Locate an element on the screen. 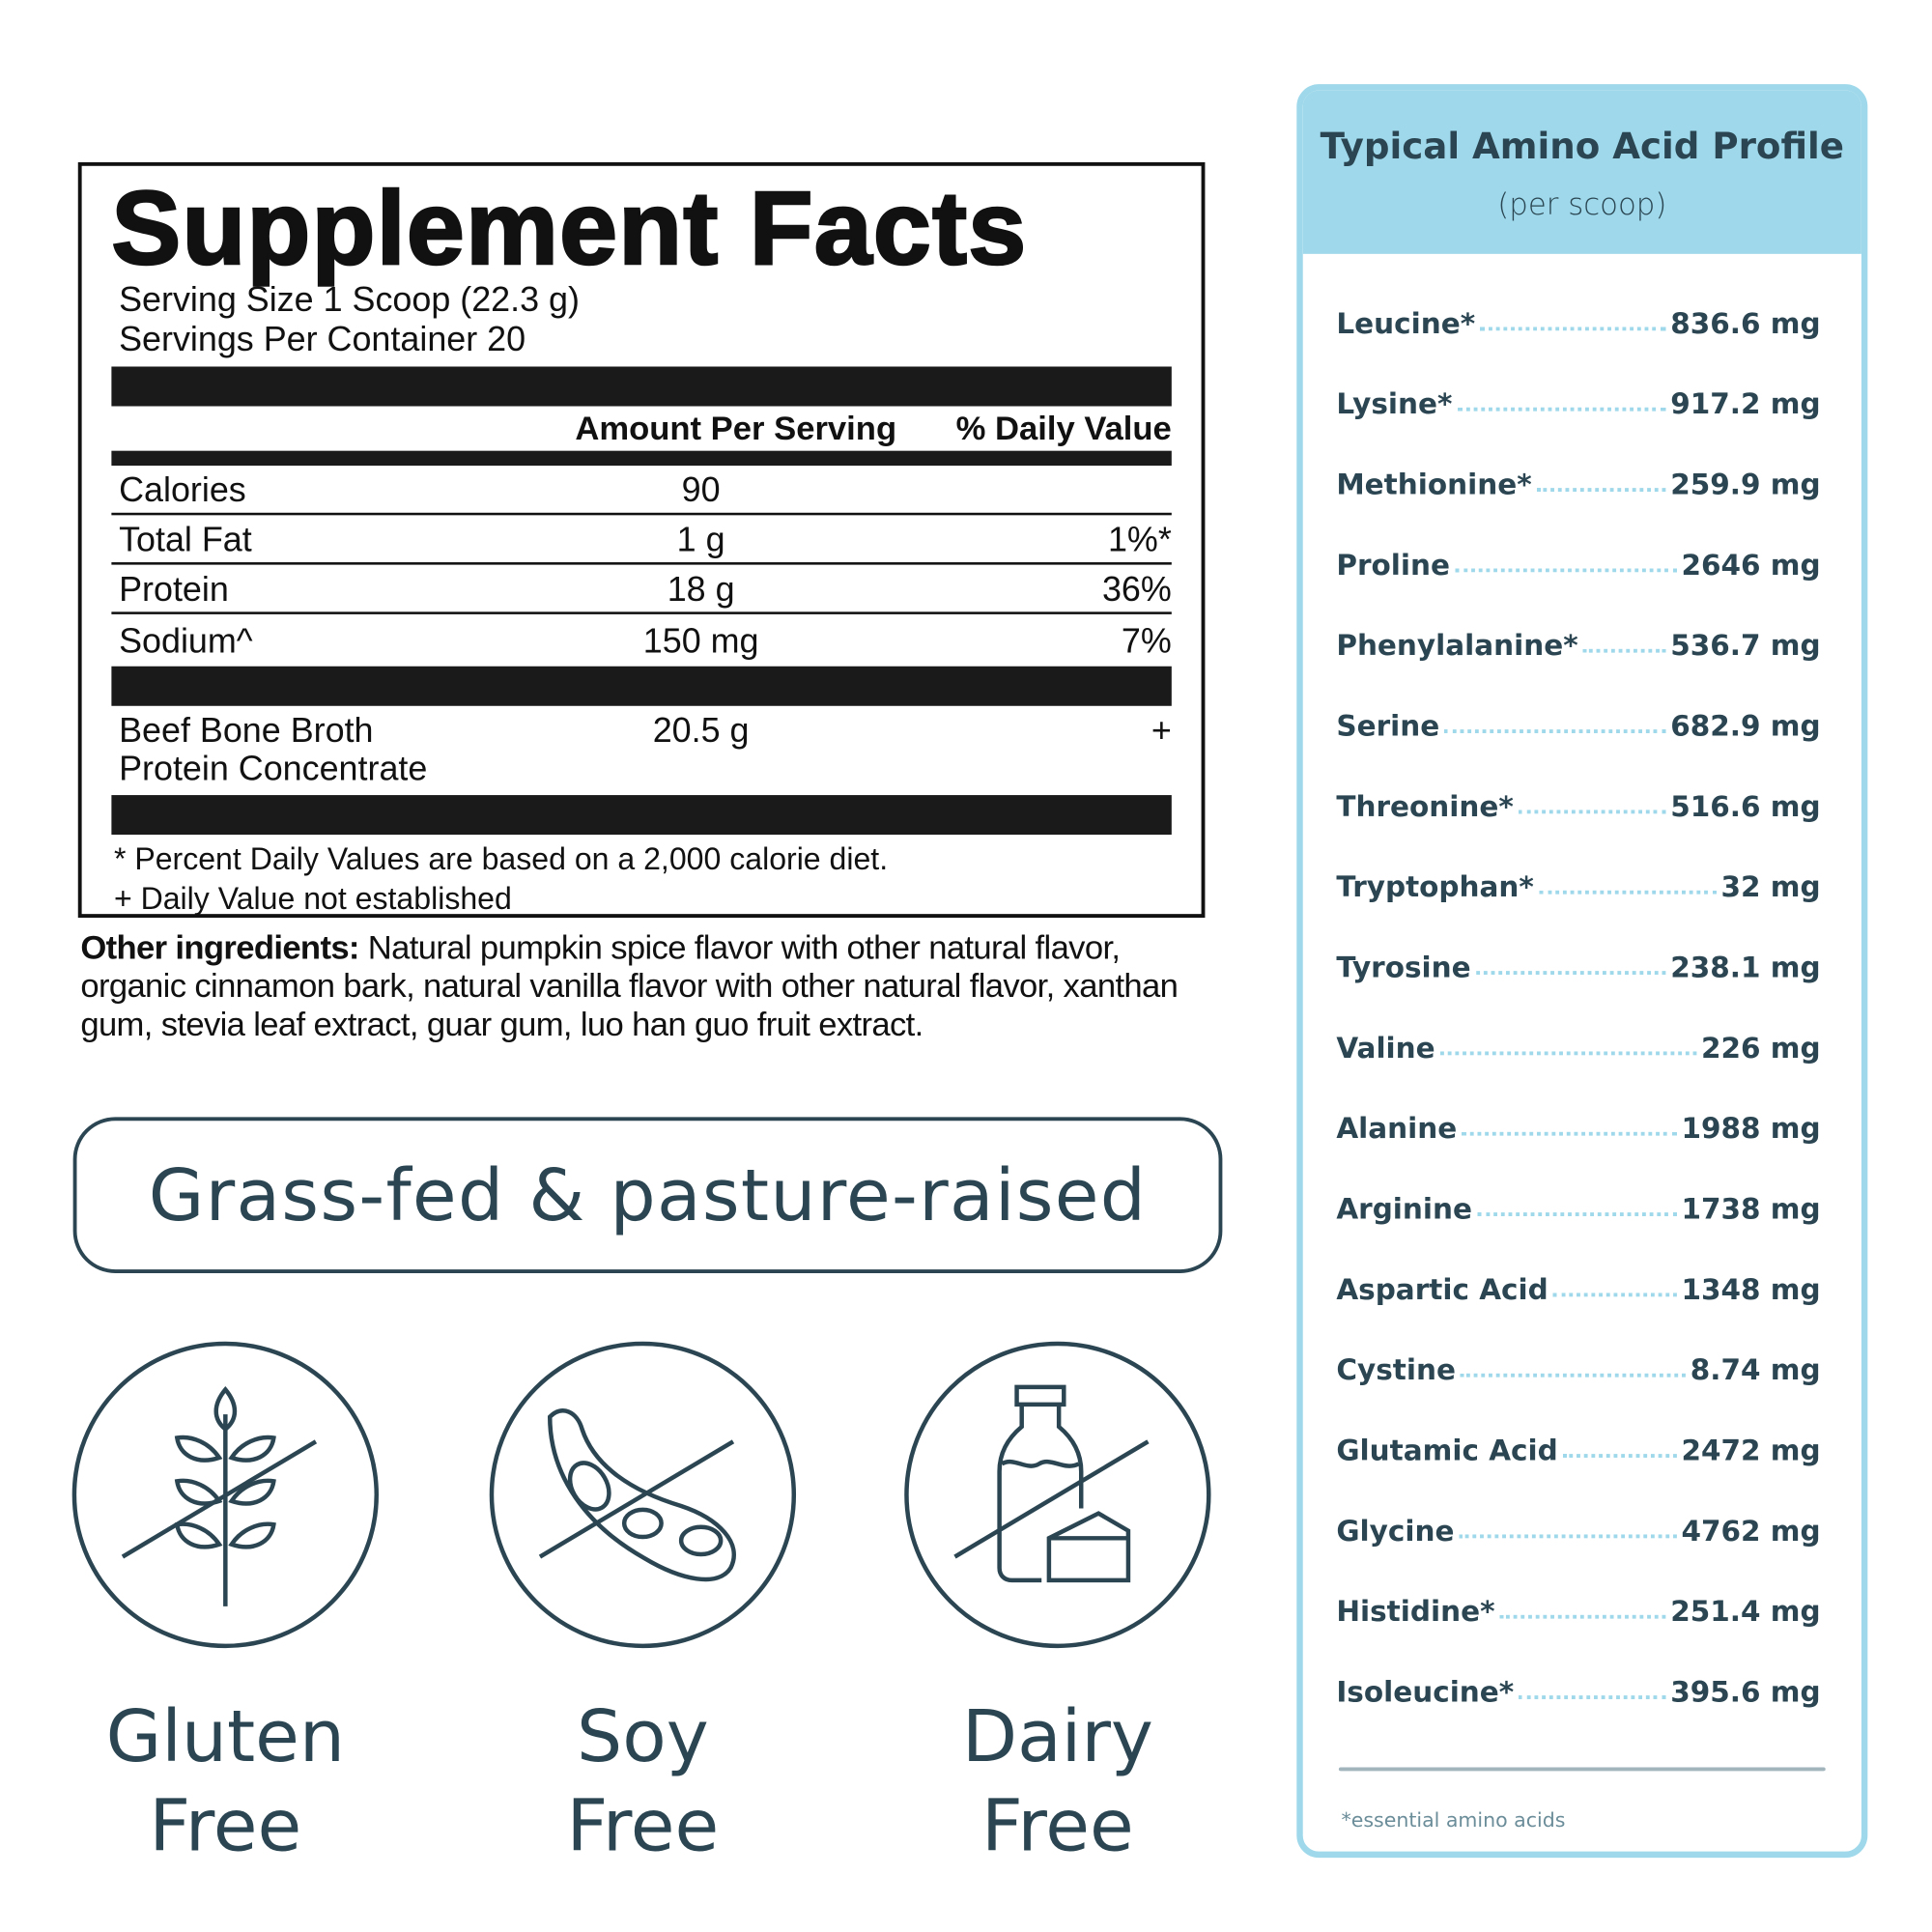  amino-name: Serine is located at coordinates (1388, 727).